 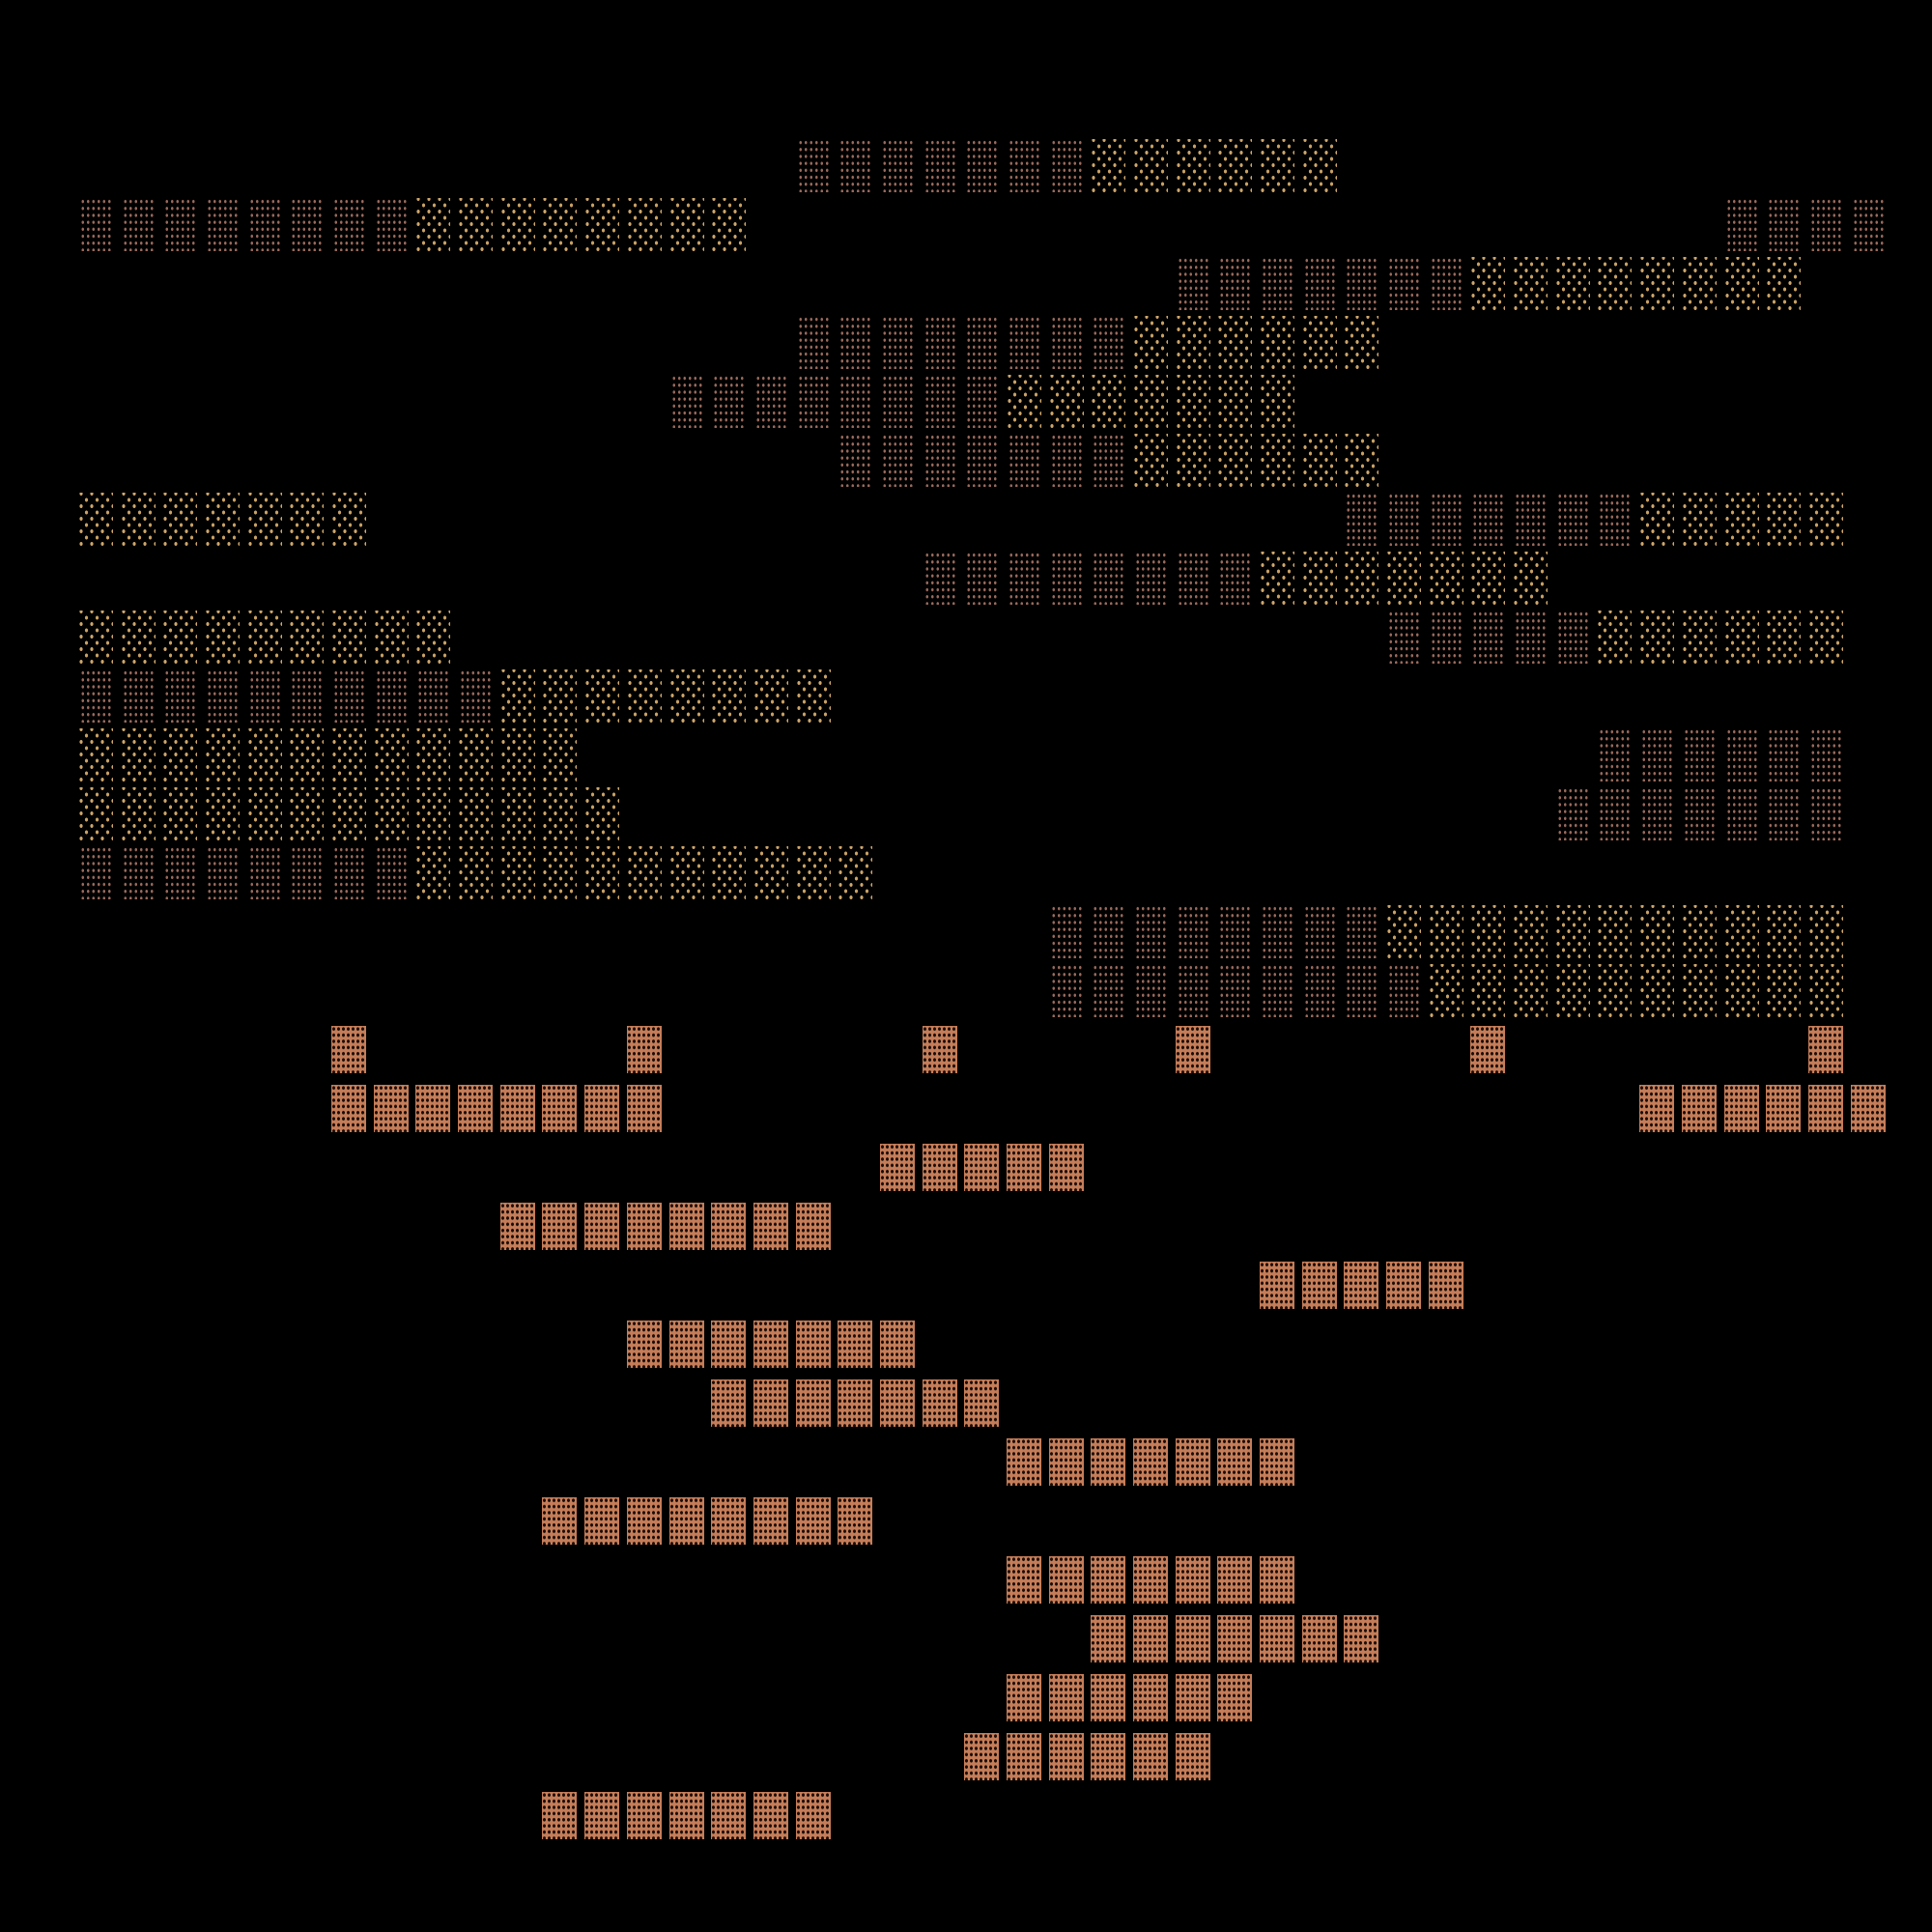 What do you see at coordinates (1700, 1344) in the screenshot?
I see `tile-quote-tilde` at bounding box center [1700, 1344].